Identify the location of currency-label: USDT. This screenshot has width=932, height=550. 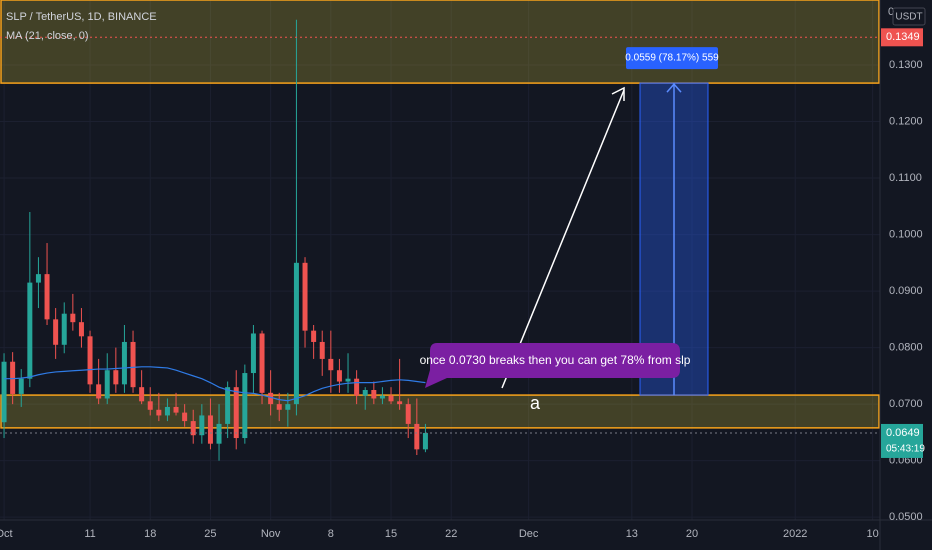
(908, 17).